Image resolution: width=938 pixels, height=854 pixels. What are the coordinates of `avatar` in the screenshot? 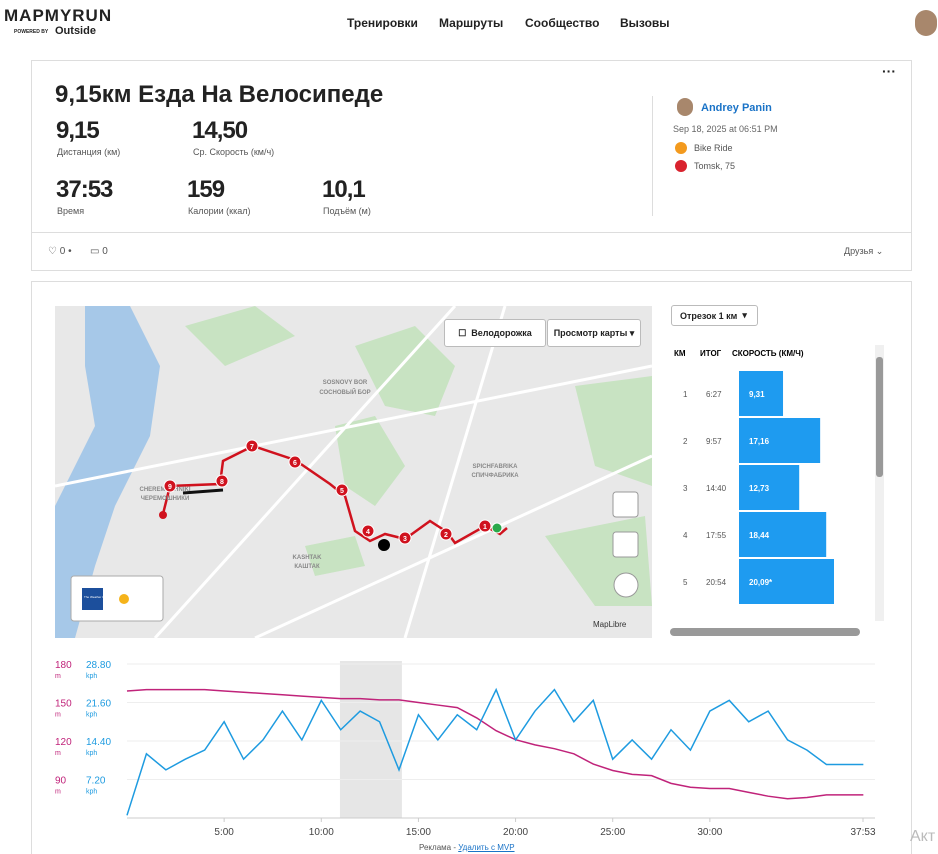 It's located at (926, 23).